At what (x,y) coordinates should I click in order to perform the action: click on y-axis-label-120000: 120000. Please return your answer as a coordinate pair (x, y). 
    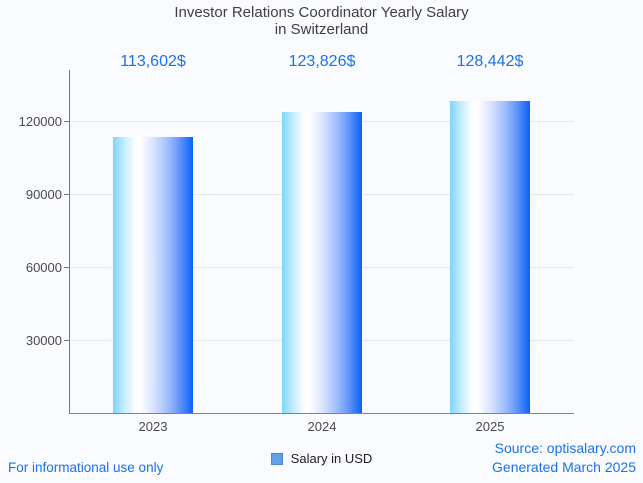
    Looking at the image, I should click on (40, 121).